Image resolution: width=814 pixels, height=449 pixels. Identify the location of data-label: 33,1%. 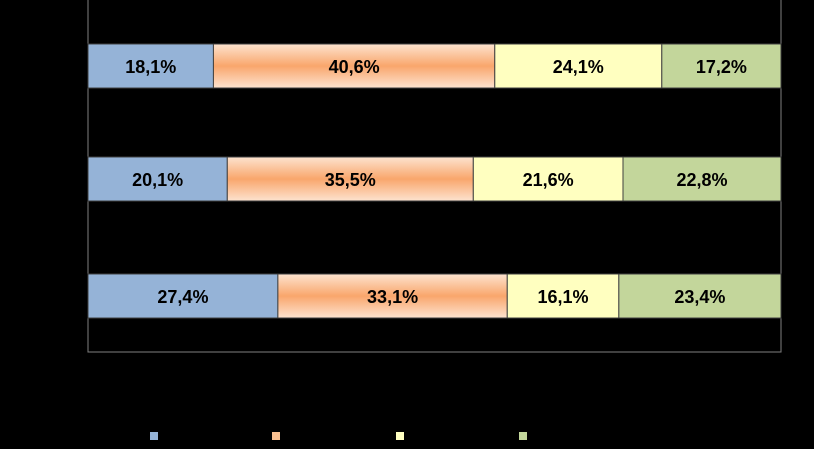
(392, 297).